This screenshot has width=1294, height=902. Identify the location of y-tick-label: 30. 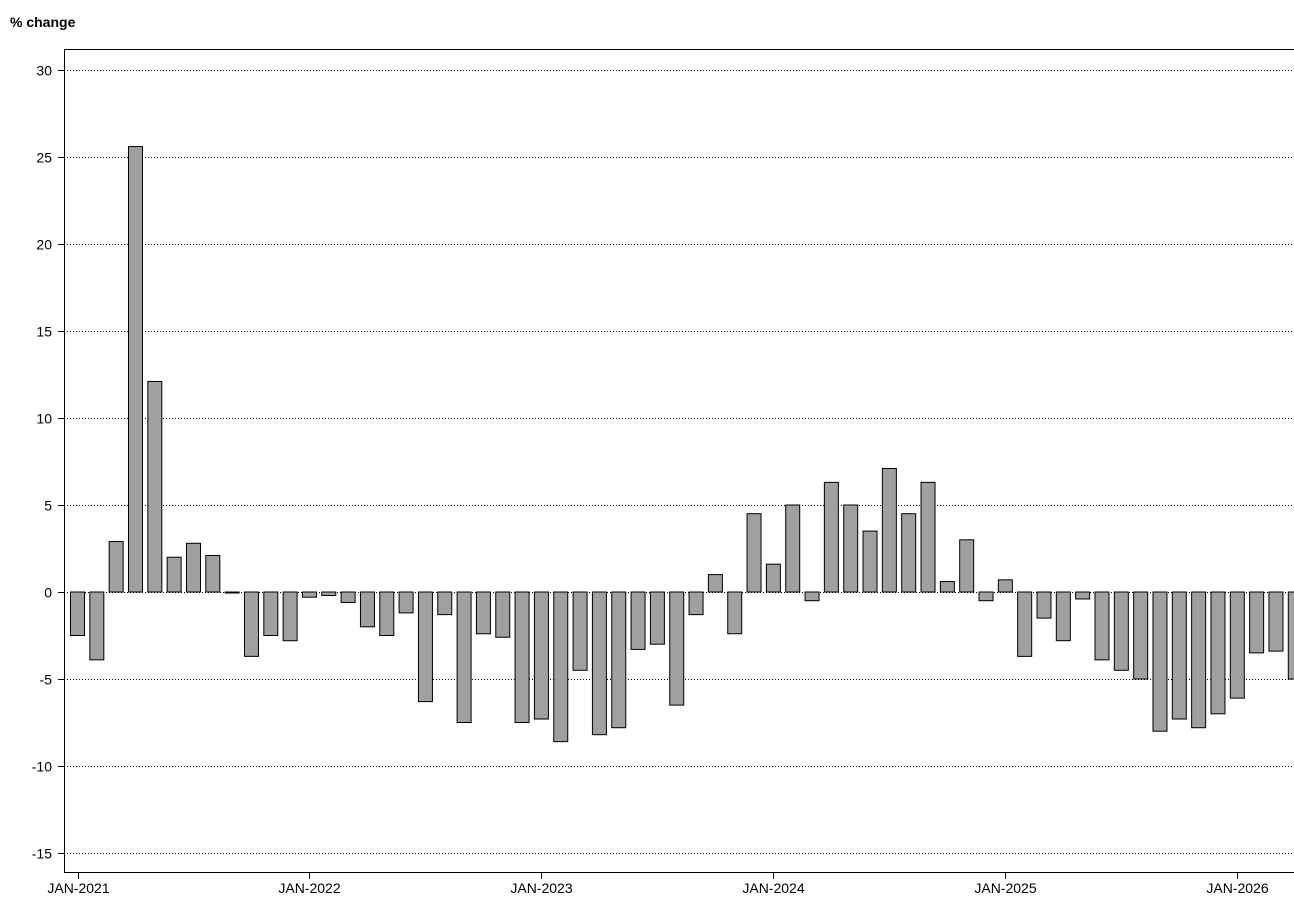
(44, 71).